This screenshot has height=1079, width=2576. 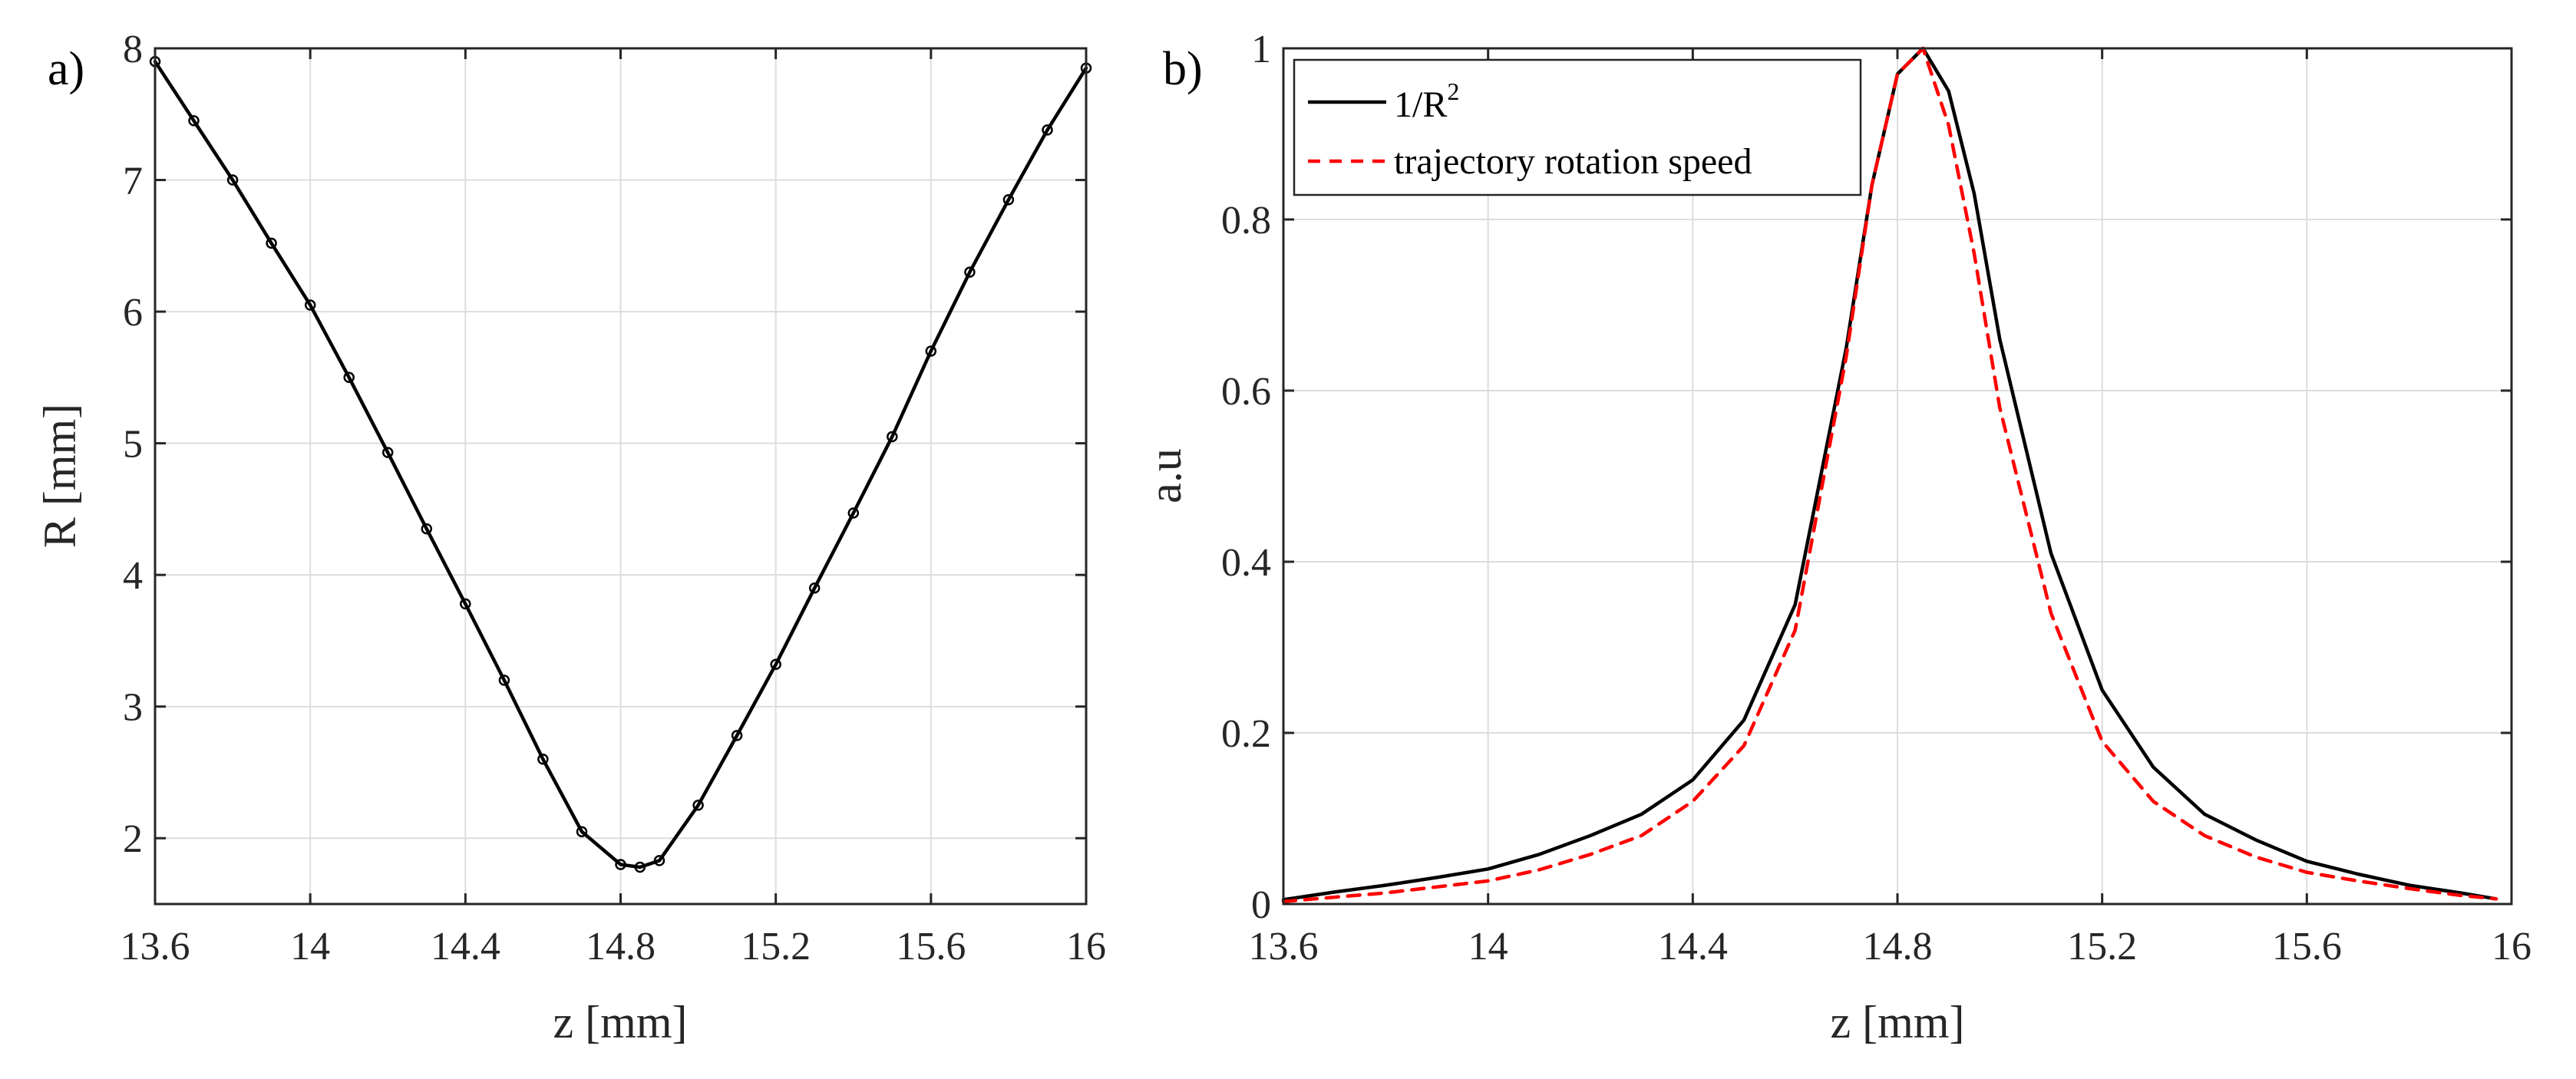 What do you see at coordinates (133, 49) in the screenshot?
I see `chart-a-ytick-label: 8` at bounding box center [133, 49].